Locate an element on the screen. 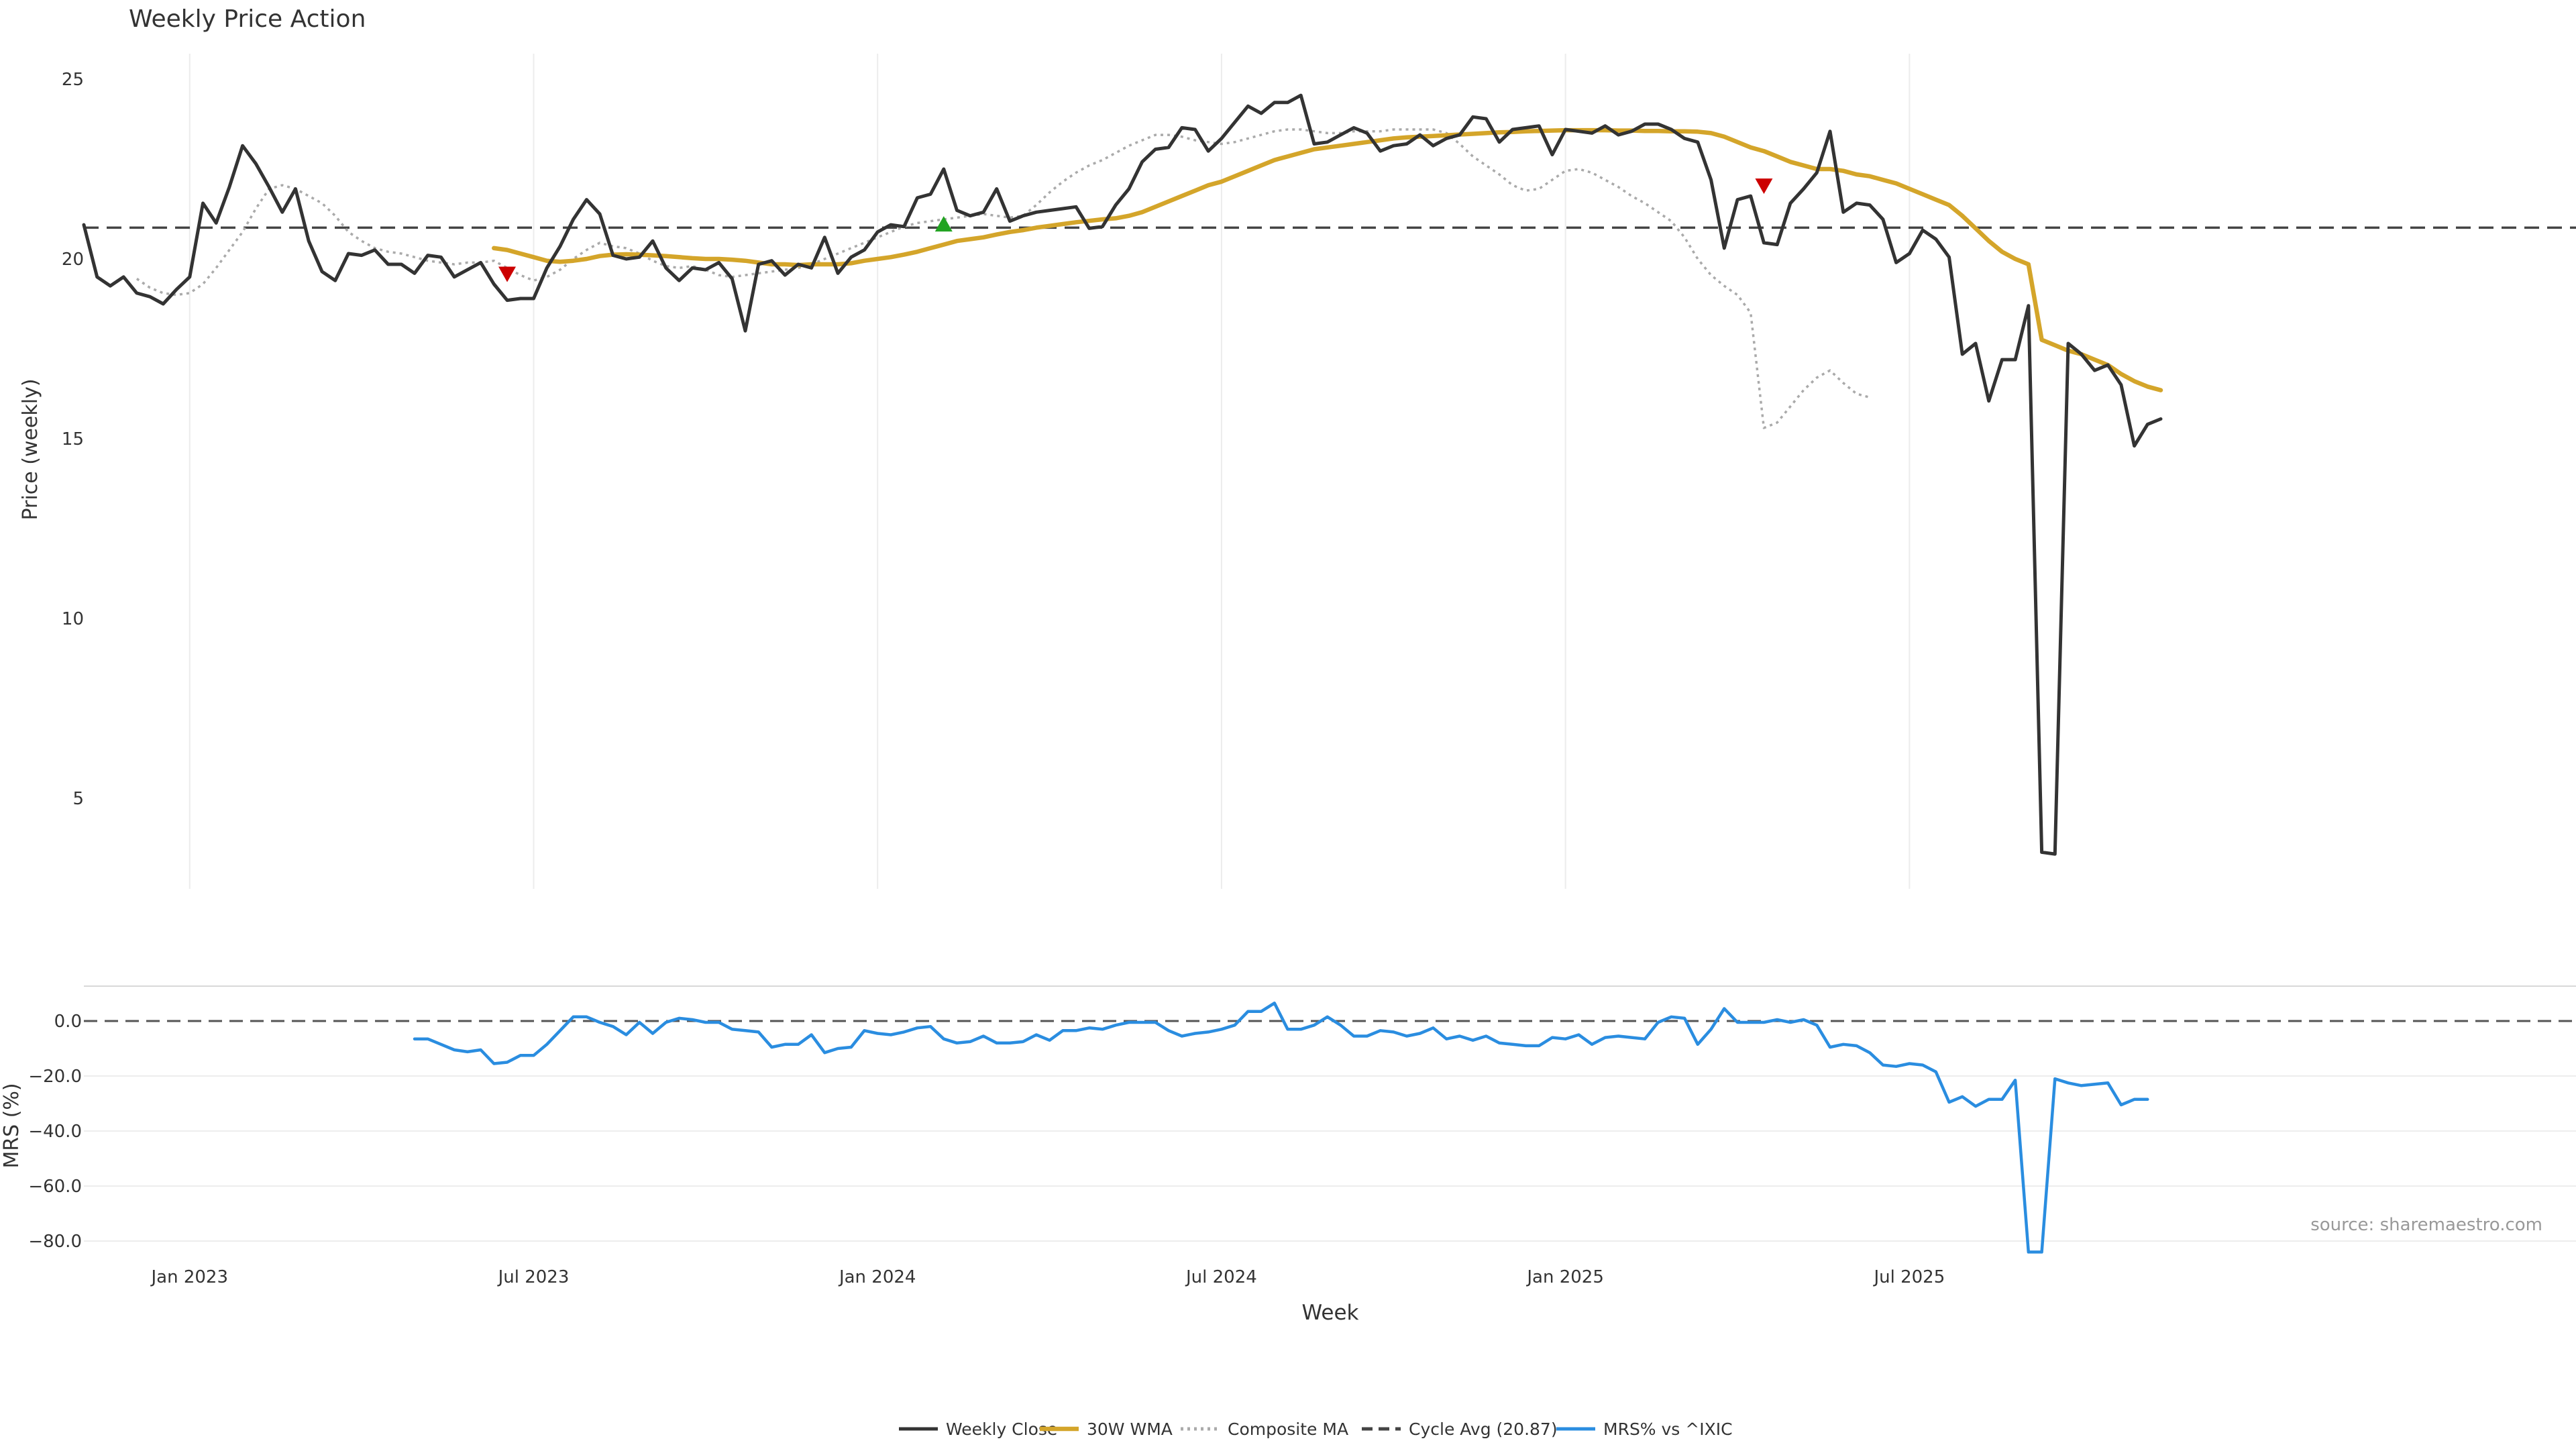 This screenshot has height=1449, width=2576. legend-label: Composite MA is located at coordinates (1288, 1429).